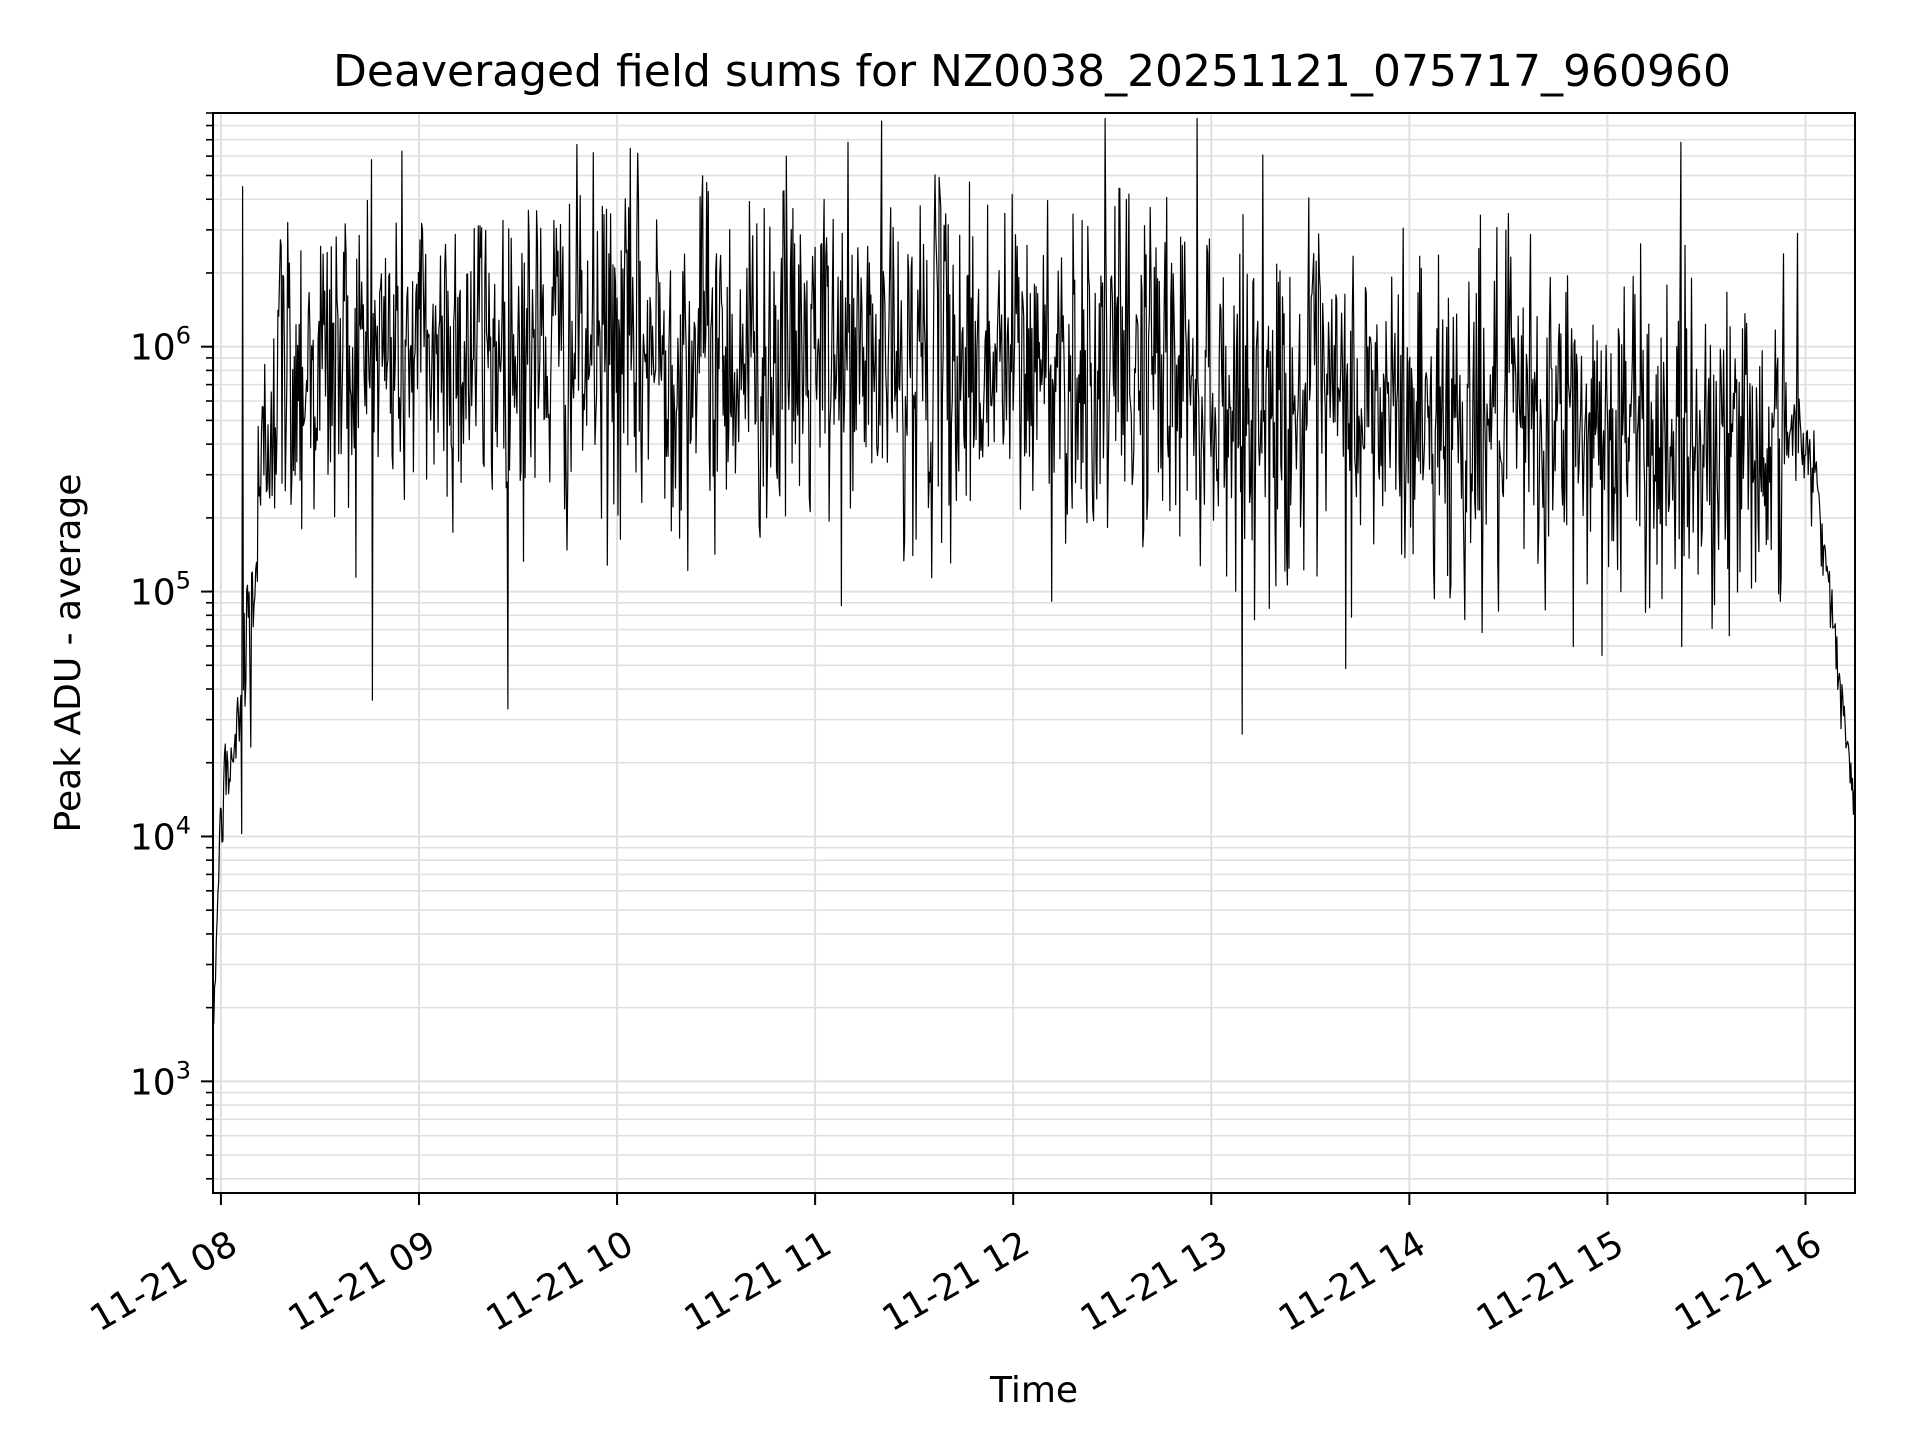 The width and height of the screenshot is (1920, 1440). Describe the element at coordinates (160, 834) in the screenshot. I see `y-tick-label: 10⁴` at that location.